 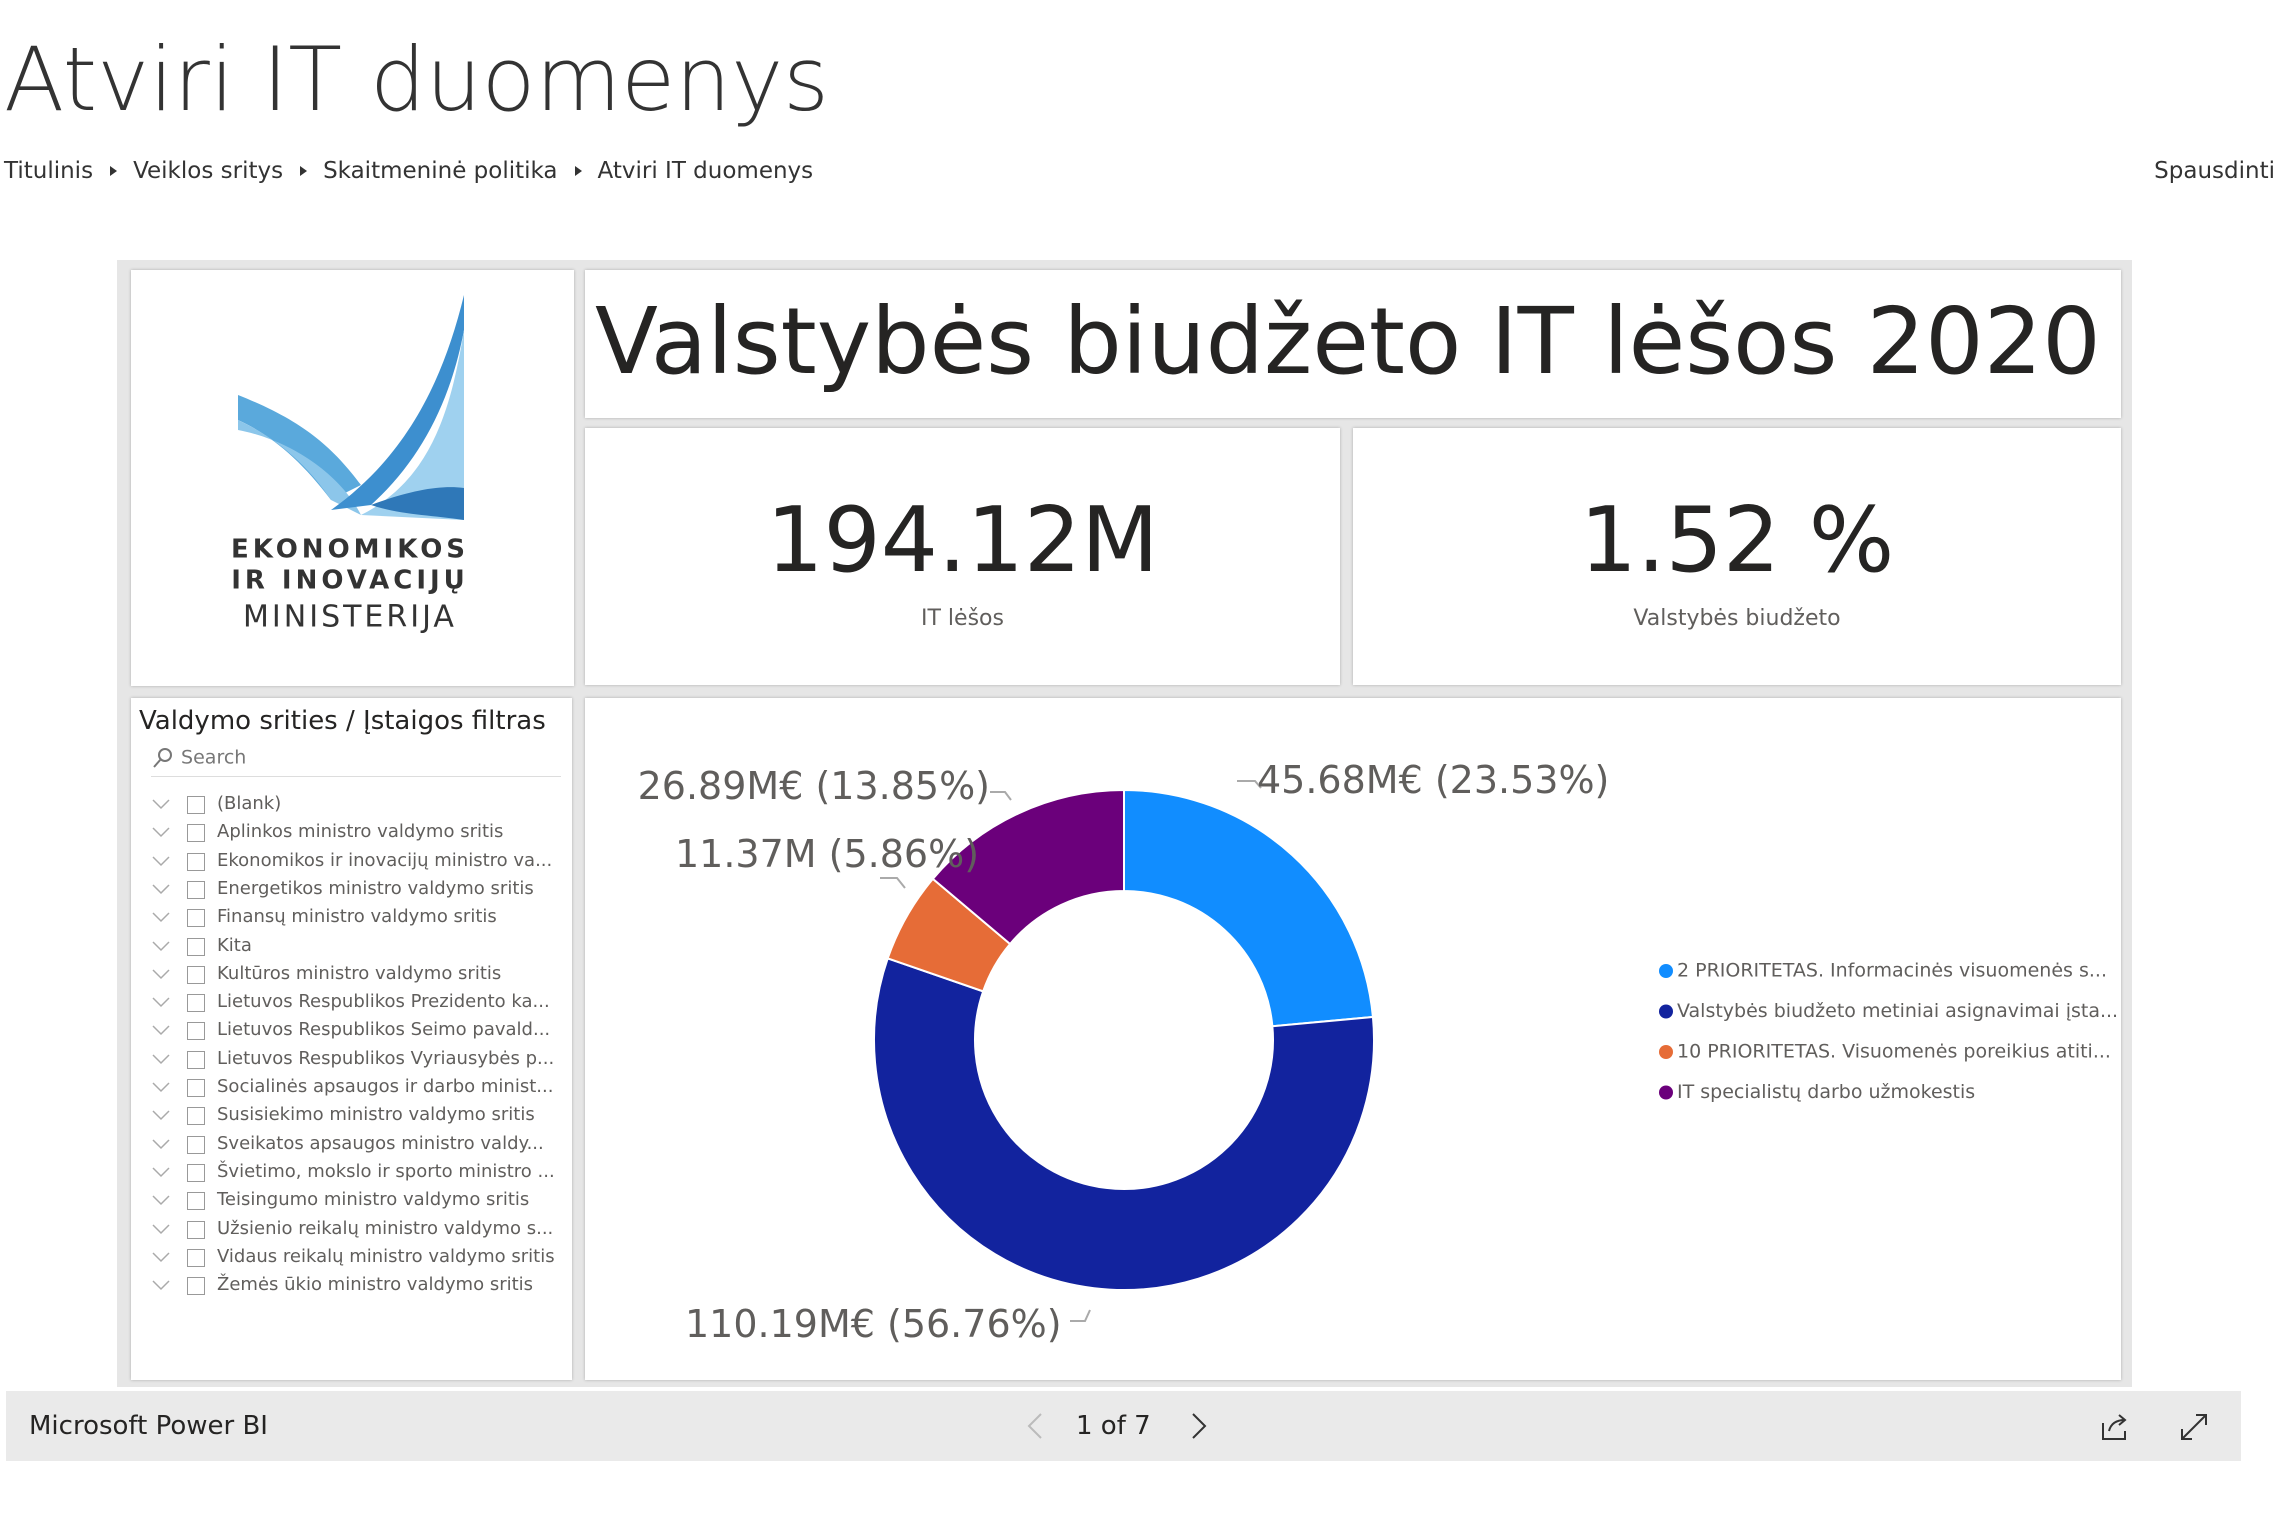 What do you see at coordinates (214, 757) in the screenshot?
I see `search-placeholder: Search` at bounding box center [214, 757].